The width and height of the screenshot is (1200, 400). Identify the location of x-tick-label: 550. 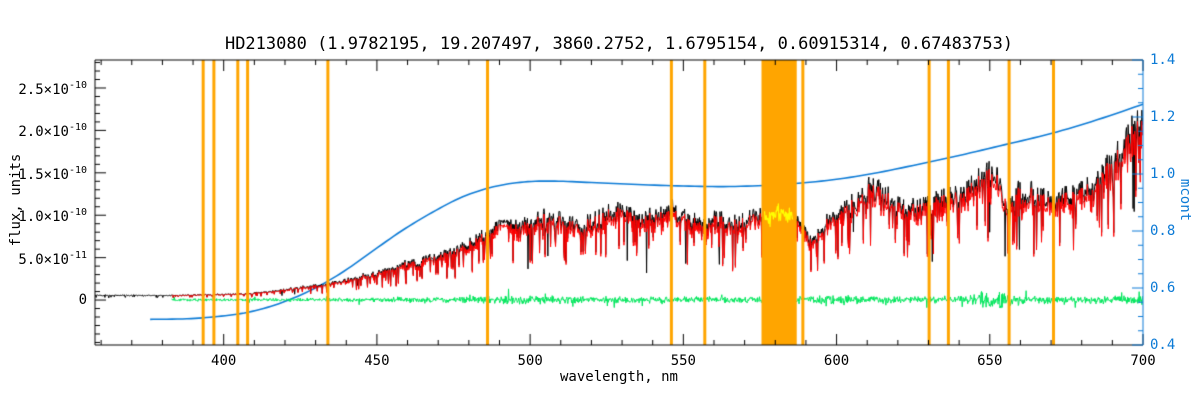
(683, 361).